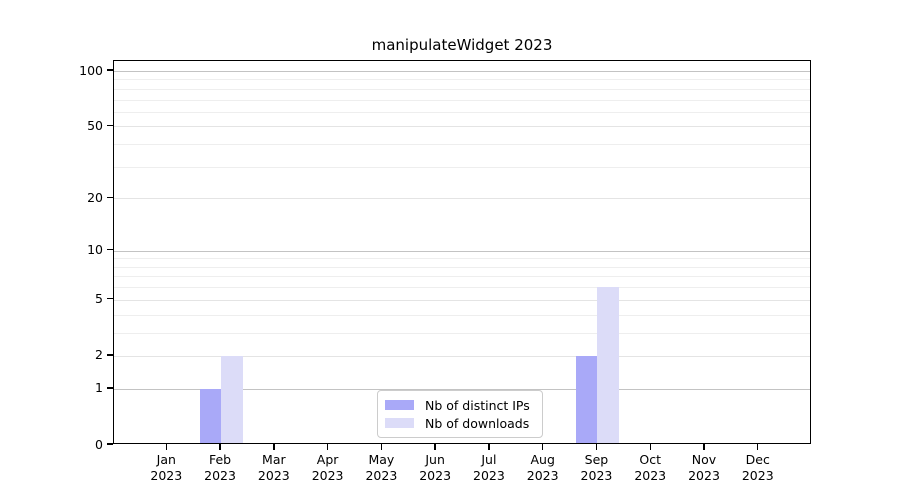 The image size is (900, 500). What do you see at coordinates (757, 467) in the screenshot?
I see `x-tick-label: Dec 2023` at bounding box center [757, 467].